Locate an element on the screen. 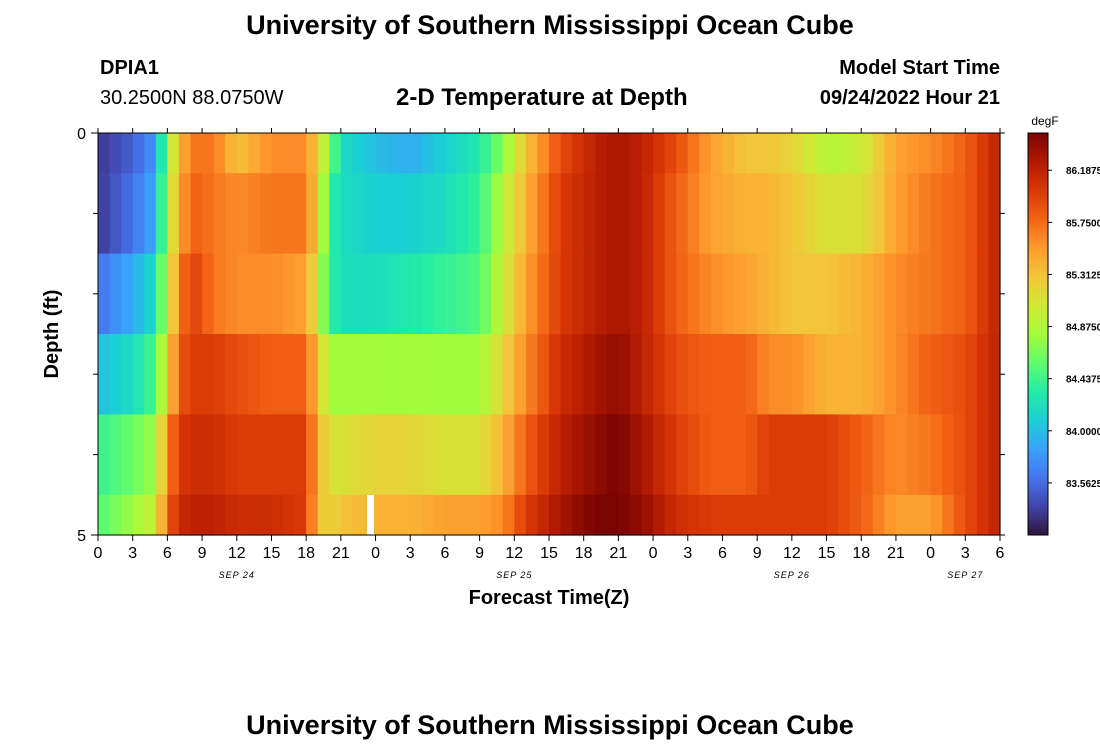  x-tick-label: 15 is located at coordinates (549, 553).